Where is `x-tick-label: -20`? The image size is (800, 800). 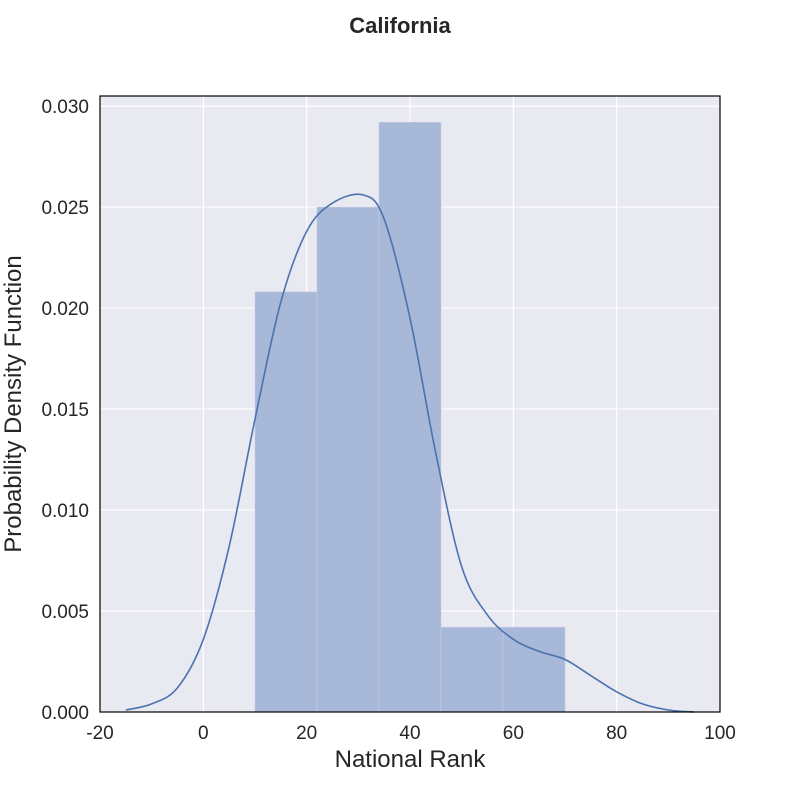 x-tick-label: -20 is located at coordinates (99, 733).